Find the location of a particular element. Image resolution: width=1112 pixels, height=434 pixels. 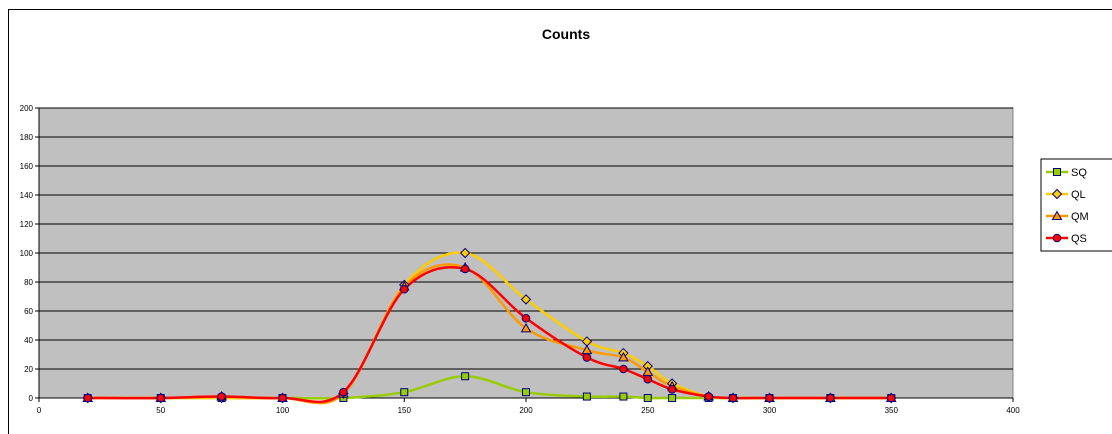

x-tick-label: 0 is located at coordinates (39, 410).